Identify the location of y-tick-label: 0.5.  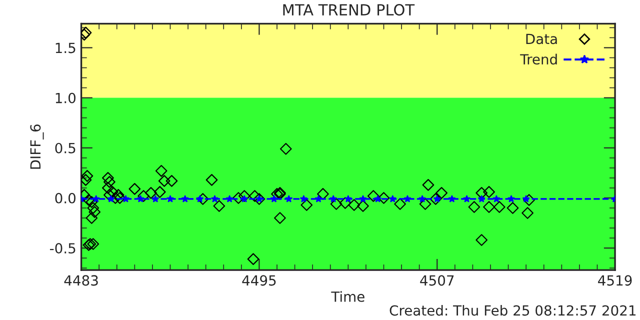
(65, 148).